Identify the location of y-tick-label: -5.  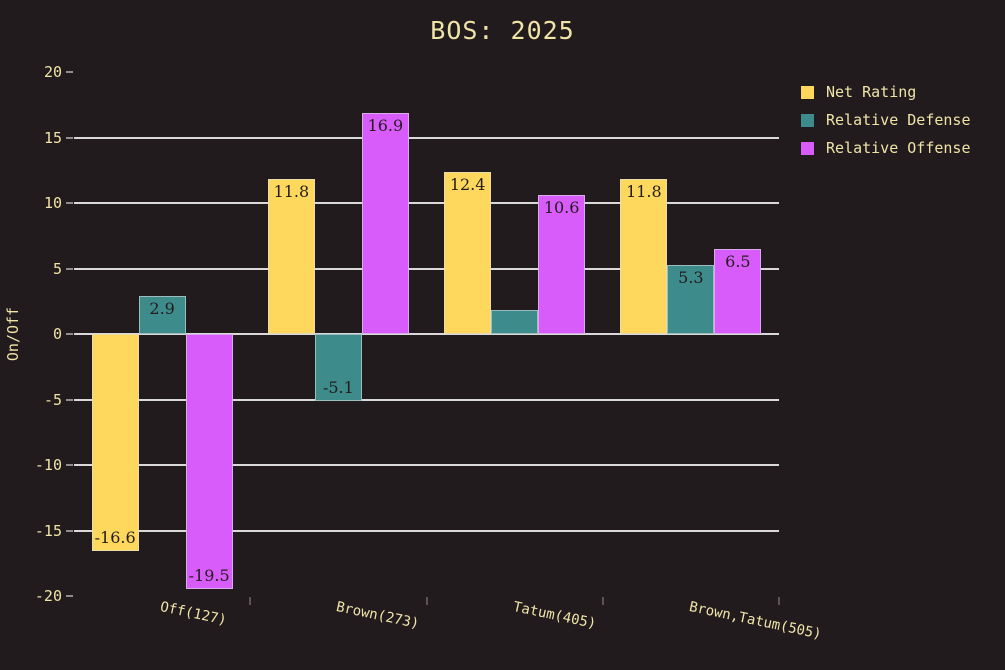
(52, 399).